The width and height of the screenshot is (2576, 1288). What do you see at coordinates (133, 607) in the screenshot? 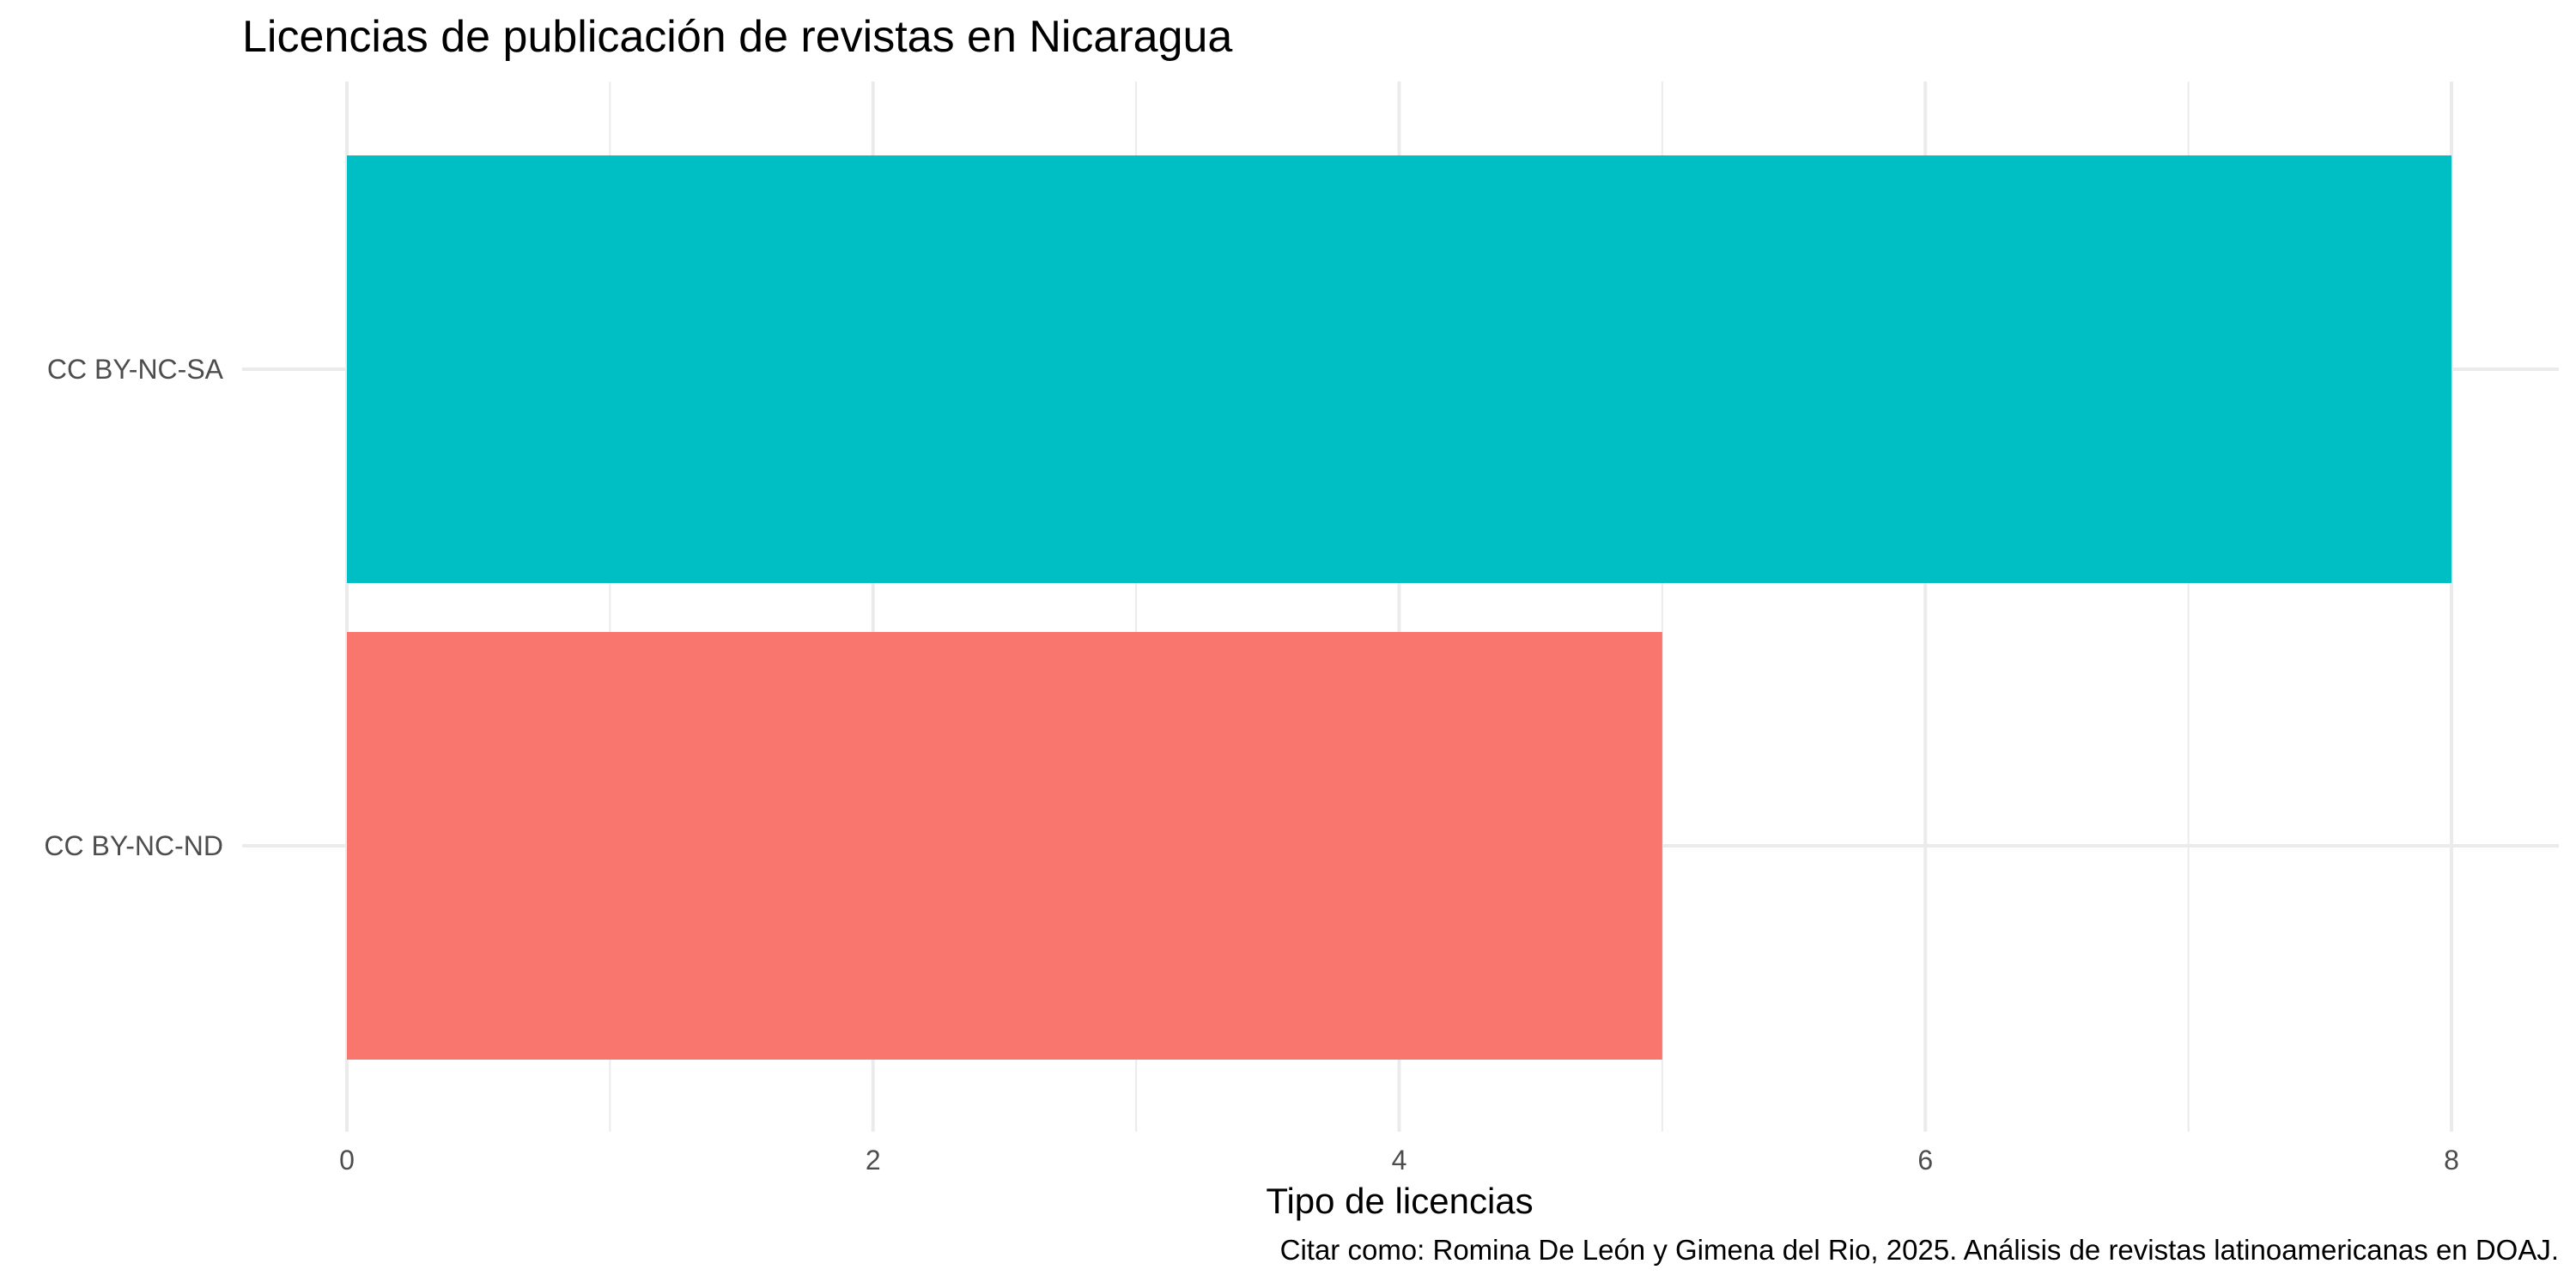
I see `y-axis-ticks: CC BY-NC-SA CC BY-NC-ND` at bounding box center [133, 607].